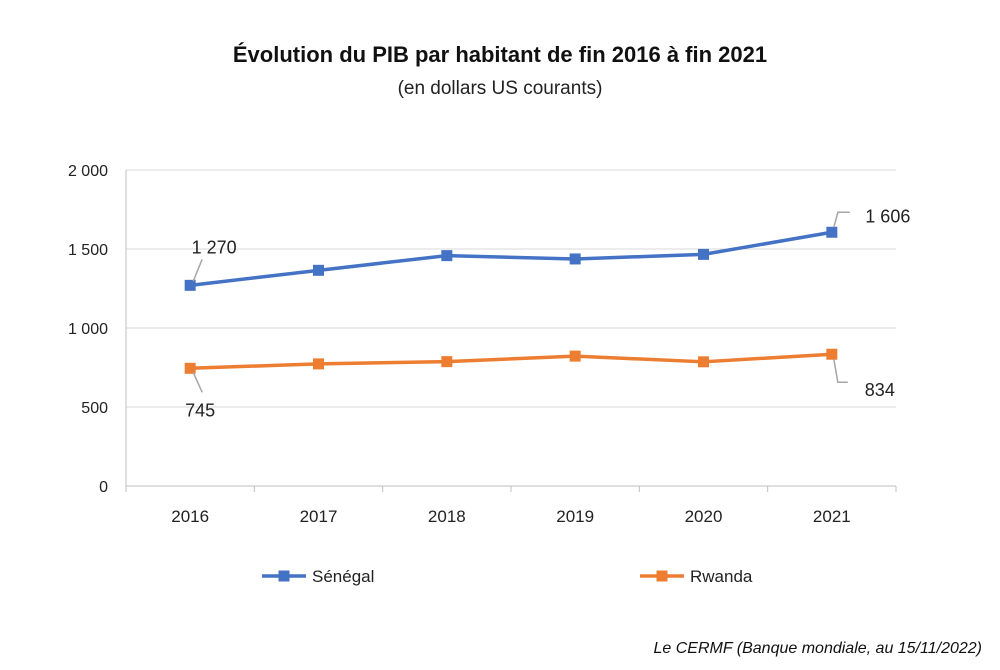  Describe the element at coordinates (343, 576) in the screenshot. I see `legend-label: Sénégal` at that location.